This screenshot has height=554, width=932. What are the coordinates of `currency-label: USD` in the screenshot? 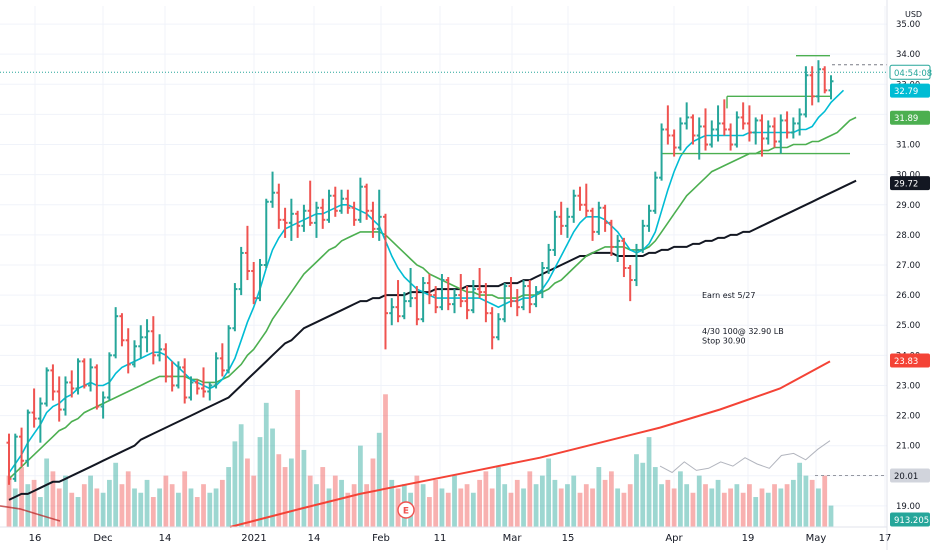 It's located at (913, 14).